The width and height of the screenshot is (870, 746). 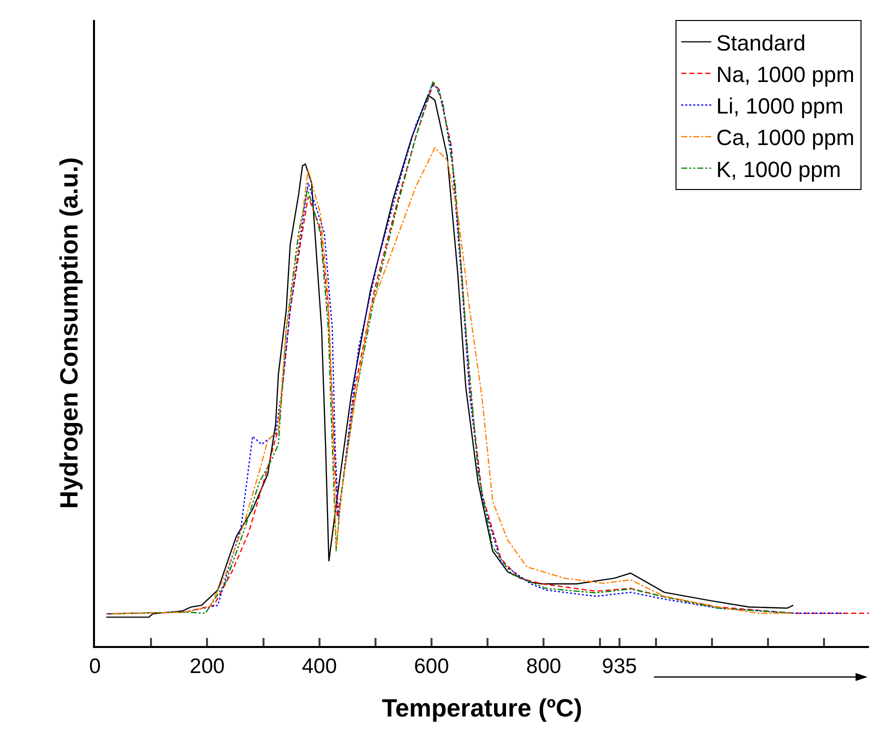 What do you see at coordinates (319, 666) in the screenshot?
I see `x-tick-label: 400` at bounding box center [319, 666].